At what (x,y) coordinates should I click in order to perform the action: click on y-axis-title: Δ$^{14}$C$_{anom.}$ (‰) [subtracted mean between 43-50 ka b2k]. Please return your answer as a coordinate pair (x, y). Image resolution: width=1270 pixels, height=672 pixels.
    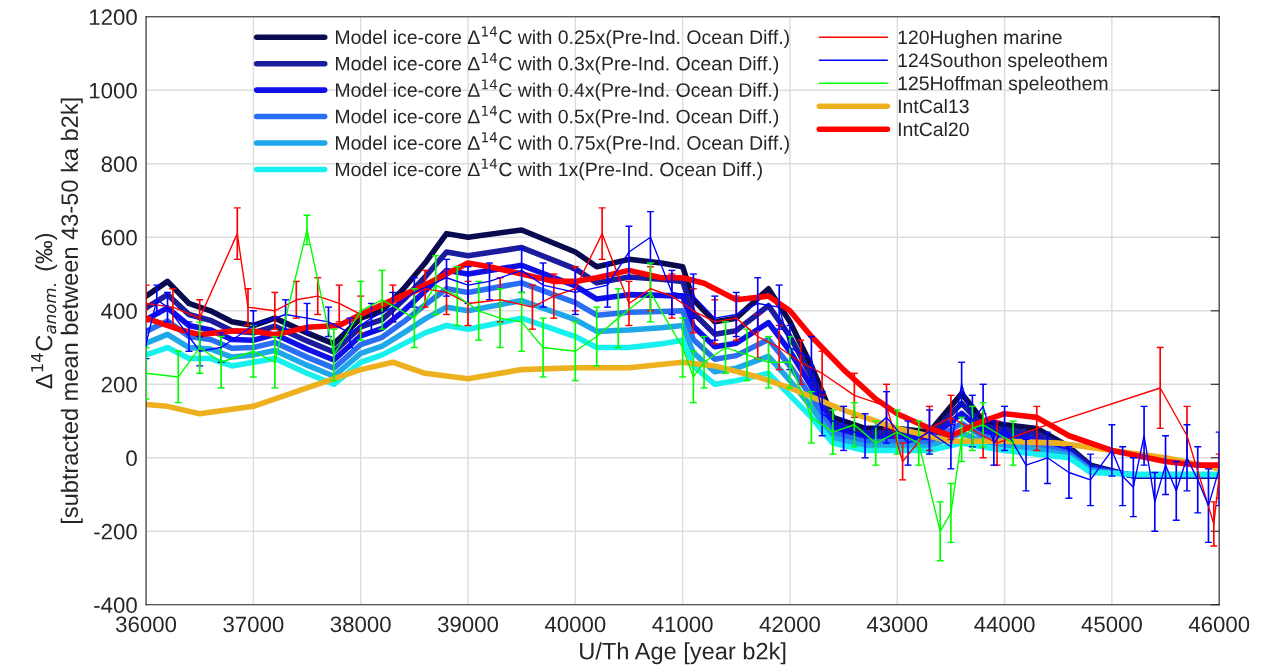
    Looking at the image, I should click on (57, 311).